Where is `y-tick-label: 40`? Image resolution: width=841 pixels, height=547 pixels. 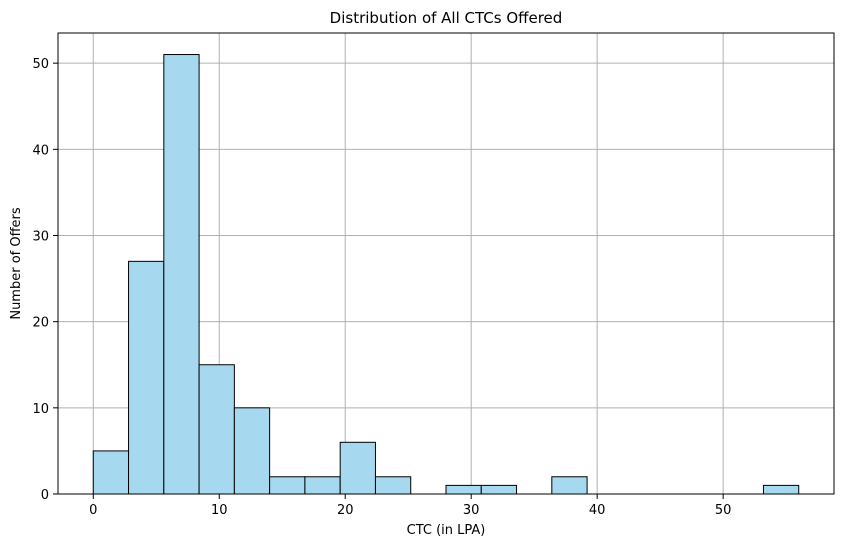 y-tick-label: 40 is located at coordinates (40, 150).